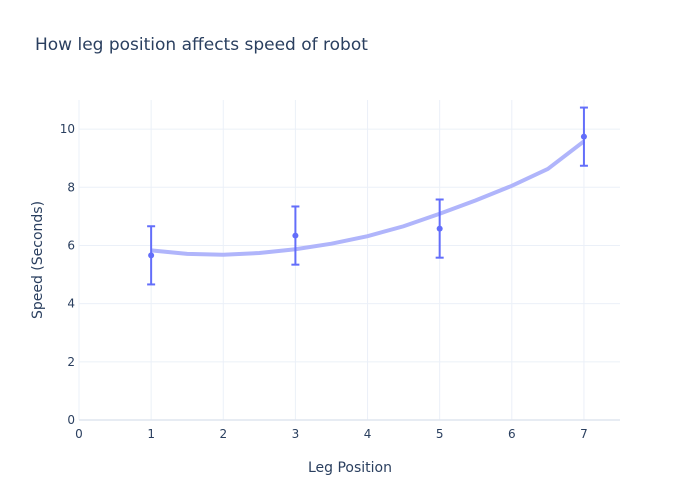  Describe the element at coordinates (71, 187) in the screenshot. I see `y-tick-label: 8` at that location.